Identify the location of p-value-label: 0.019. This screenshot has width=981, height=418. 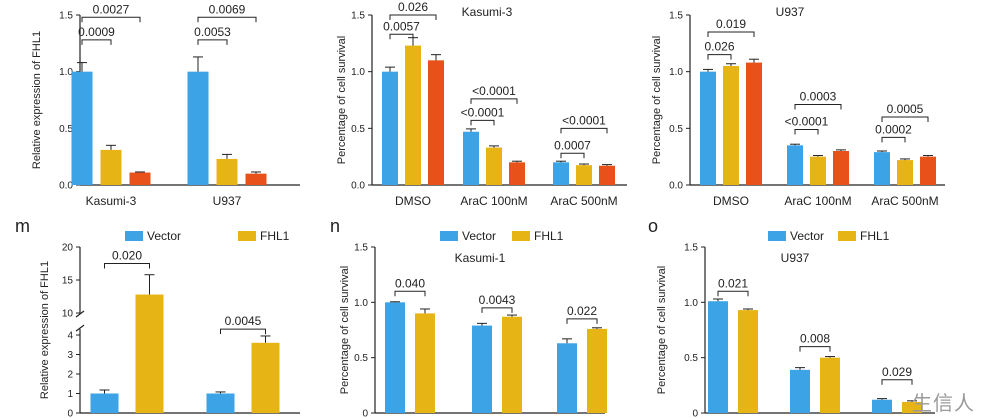
(731, 24).